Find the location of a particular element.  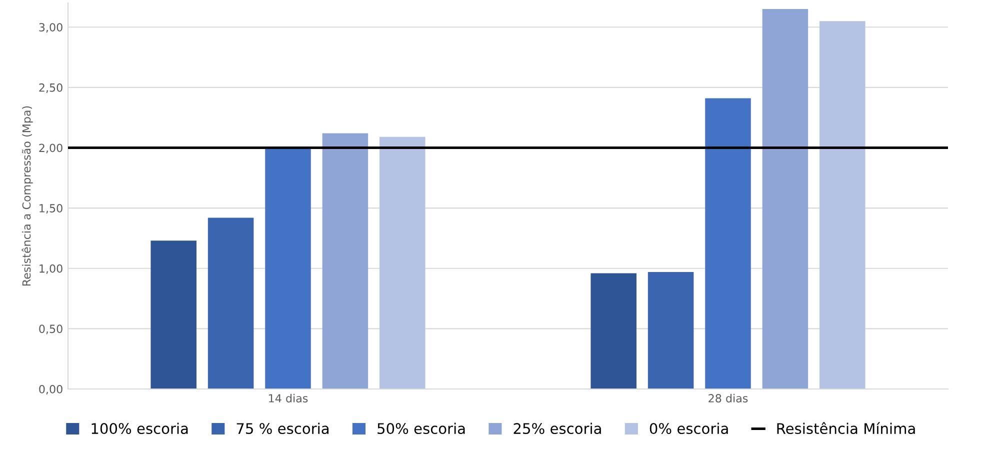

legend-label: 50% escoria is located at coordinates (421, 428).